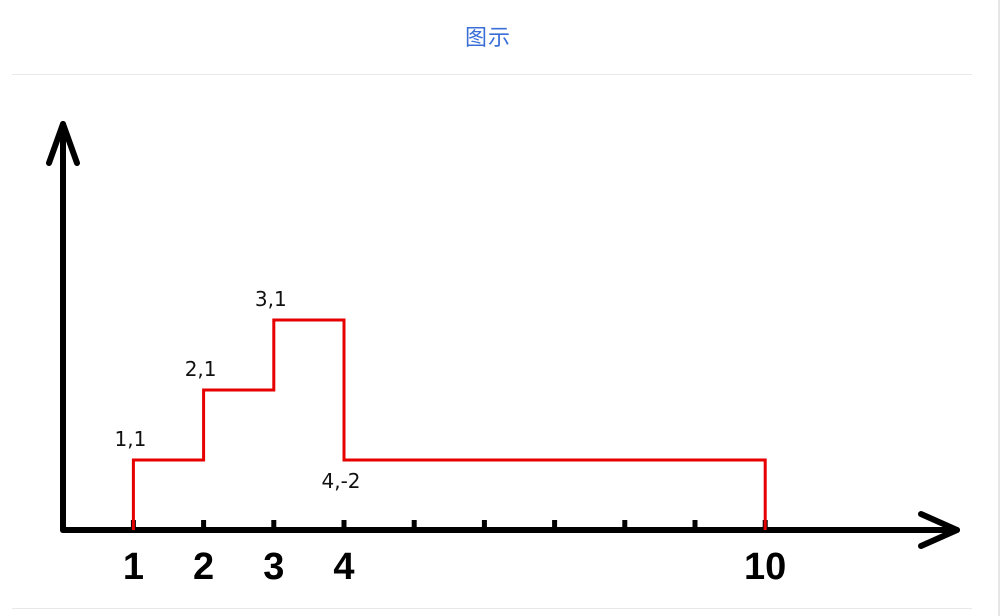 This screenshot has height=616, width=1000. What do you see at coordinates (999, 308) in the screenshot?
I see `window-right-edge` at bounding box center [999, 308].